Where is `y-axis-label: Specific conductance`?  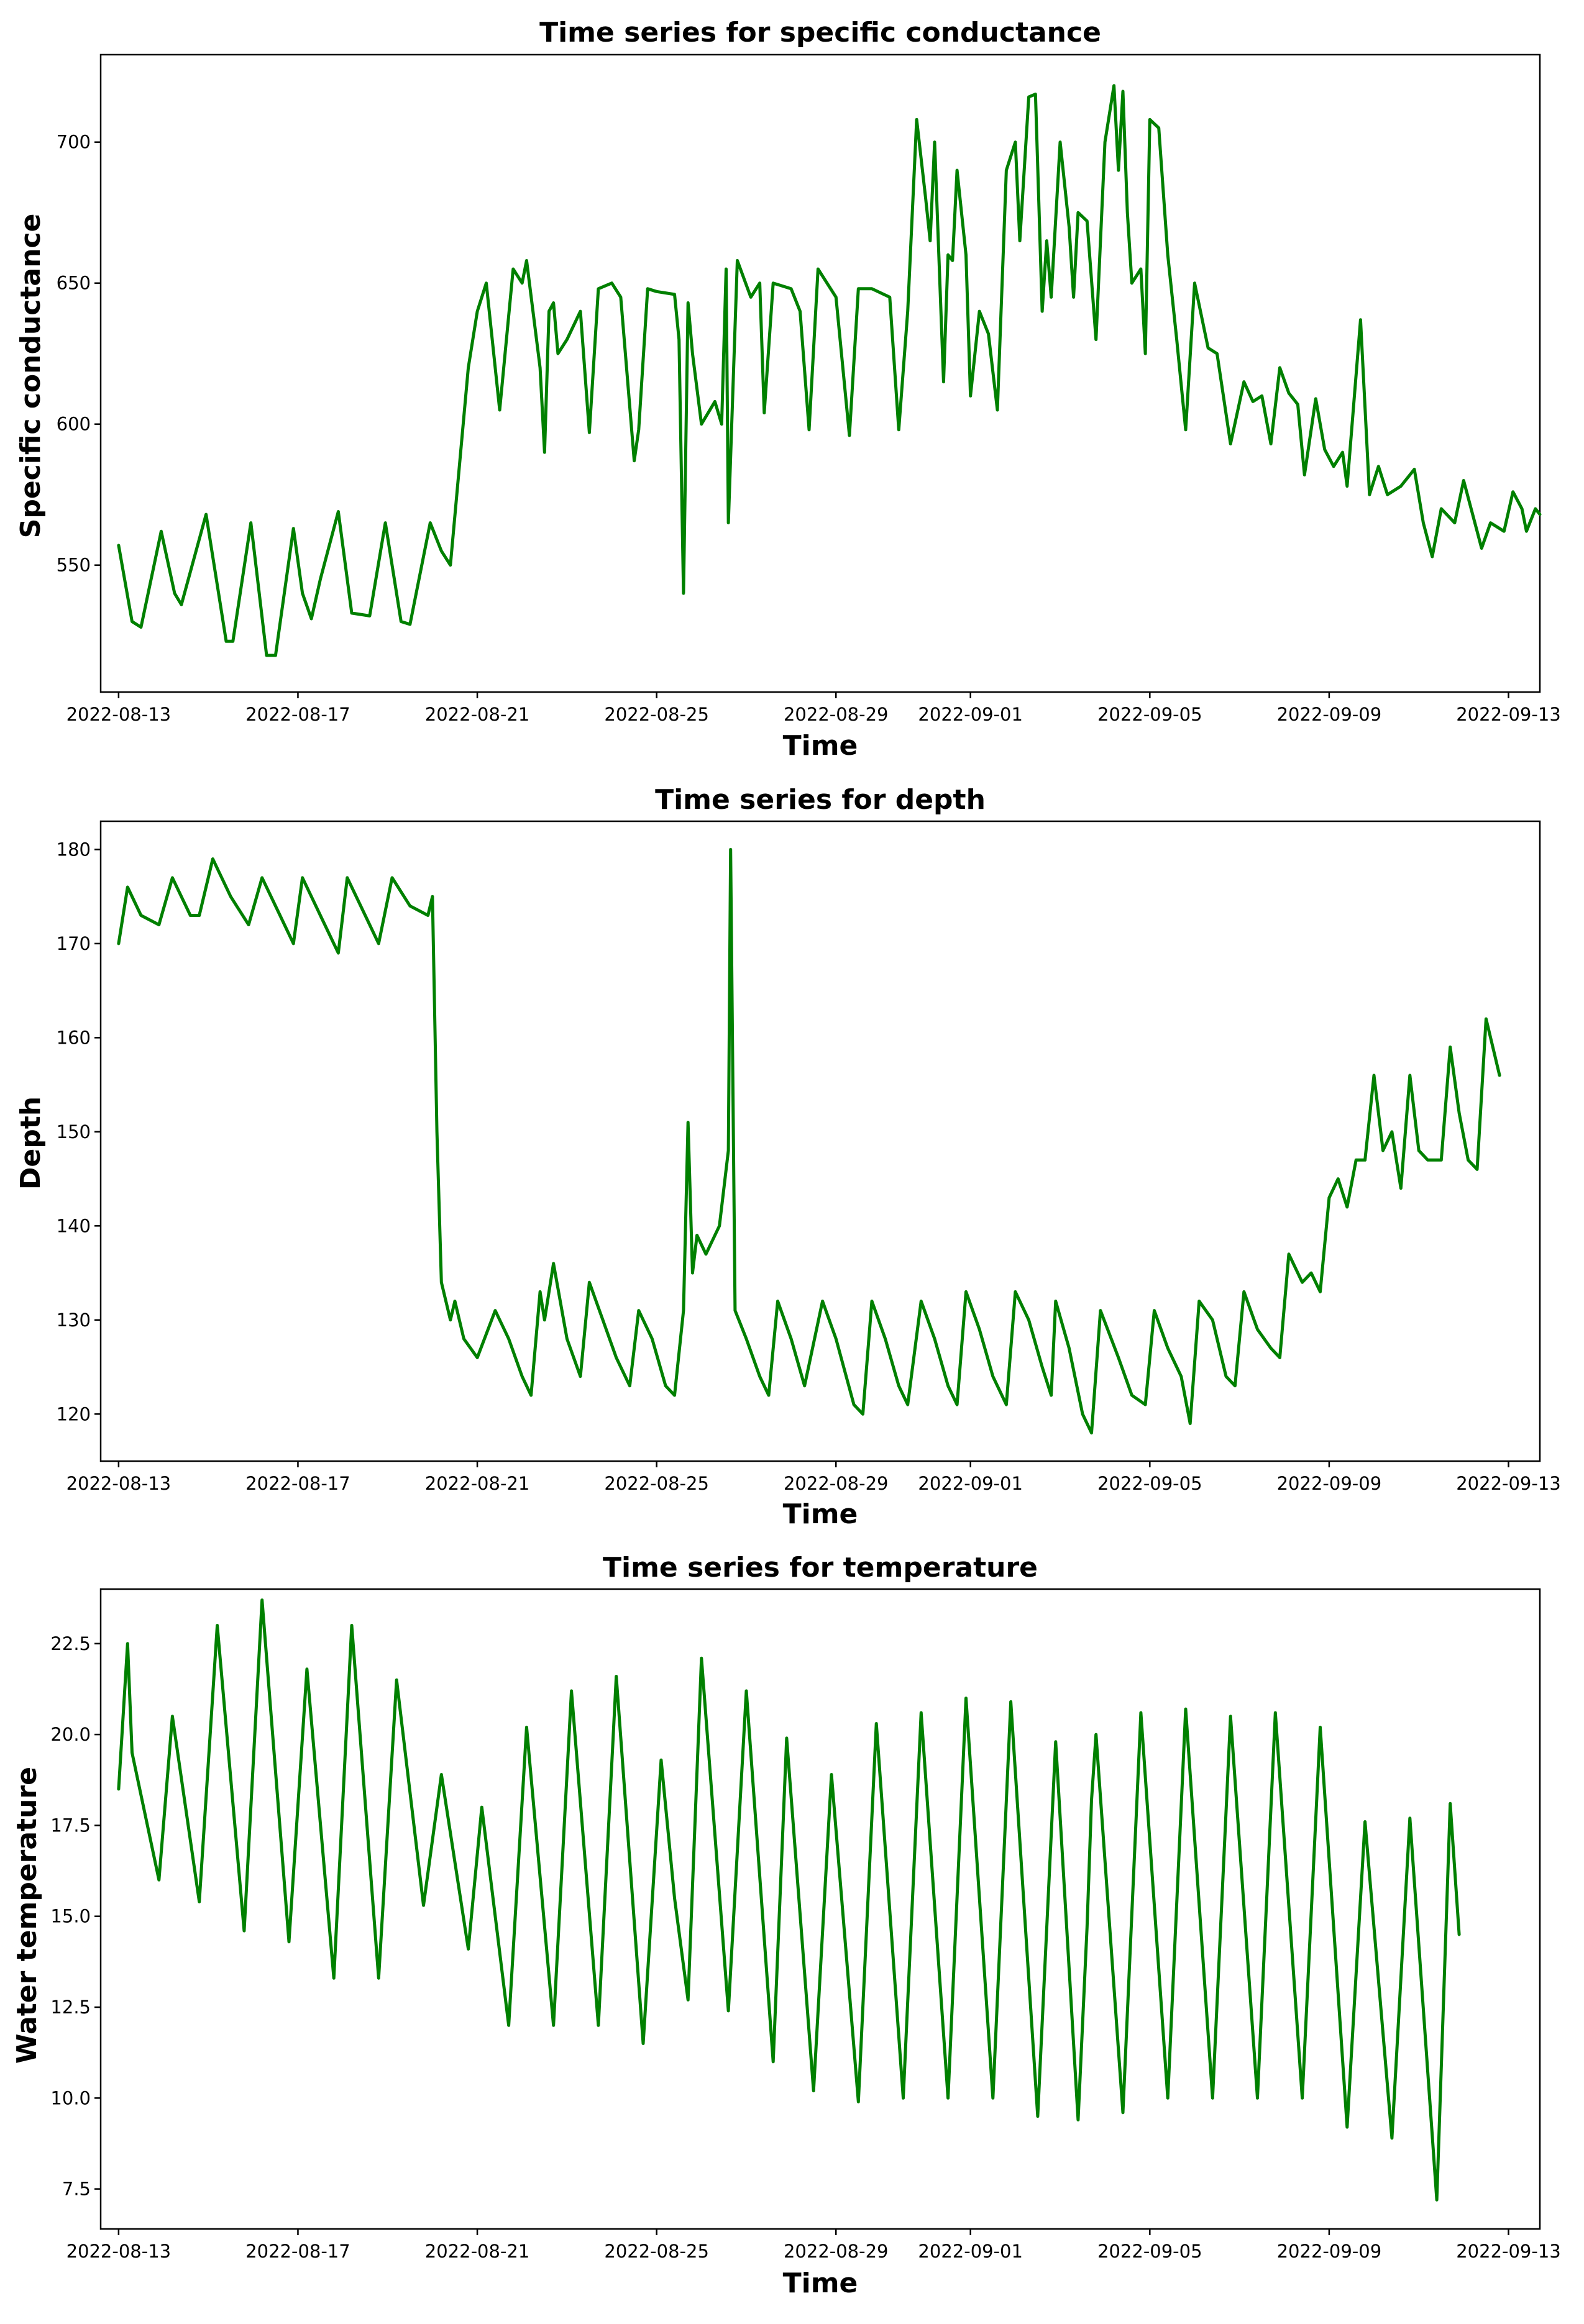 y-axis-label: Specific conductance is located at coordinates (31, 377).